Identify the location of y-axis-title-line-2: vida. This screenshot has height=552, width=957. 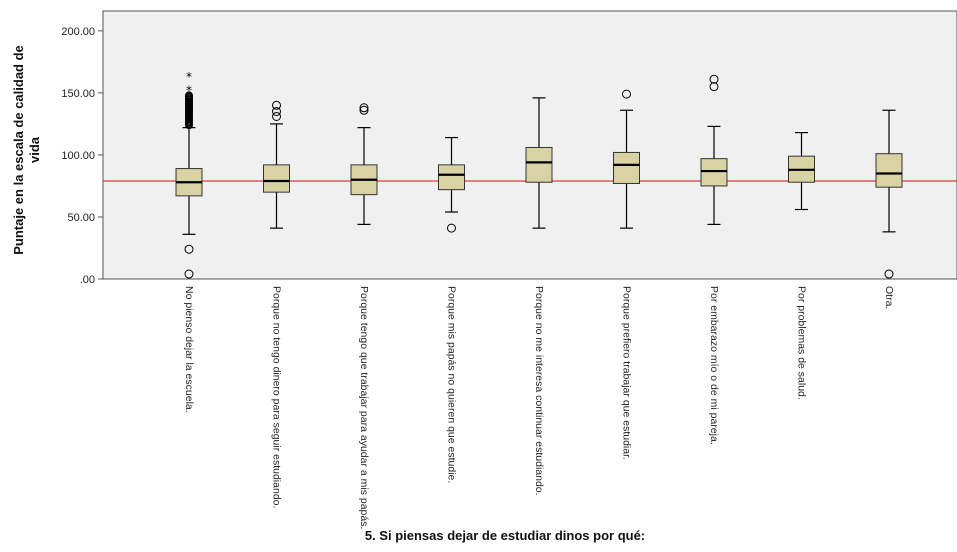
(34, 149).